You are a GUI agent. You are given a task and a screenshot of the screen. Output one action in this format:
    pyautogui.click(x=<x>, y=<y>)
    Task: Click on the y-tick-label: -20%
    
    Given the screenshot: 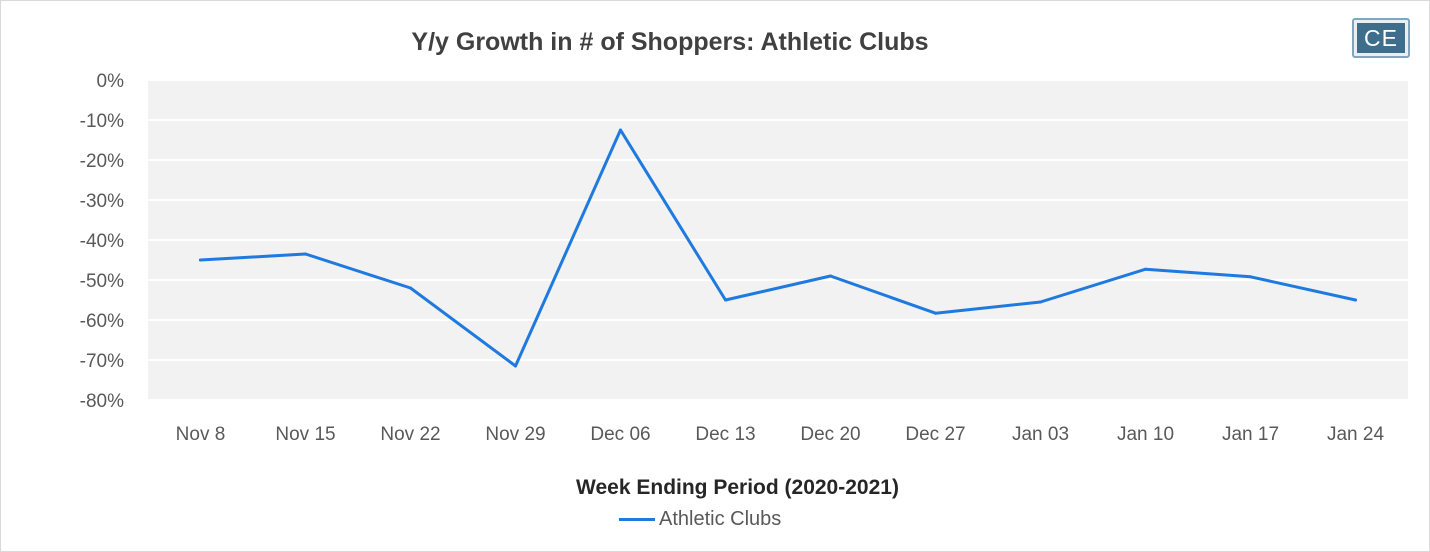 What is the action you would take?
    pyautogui.click(x=102, y=161)
    